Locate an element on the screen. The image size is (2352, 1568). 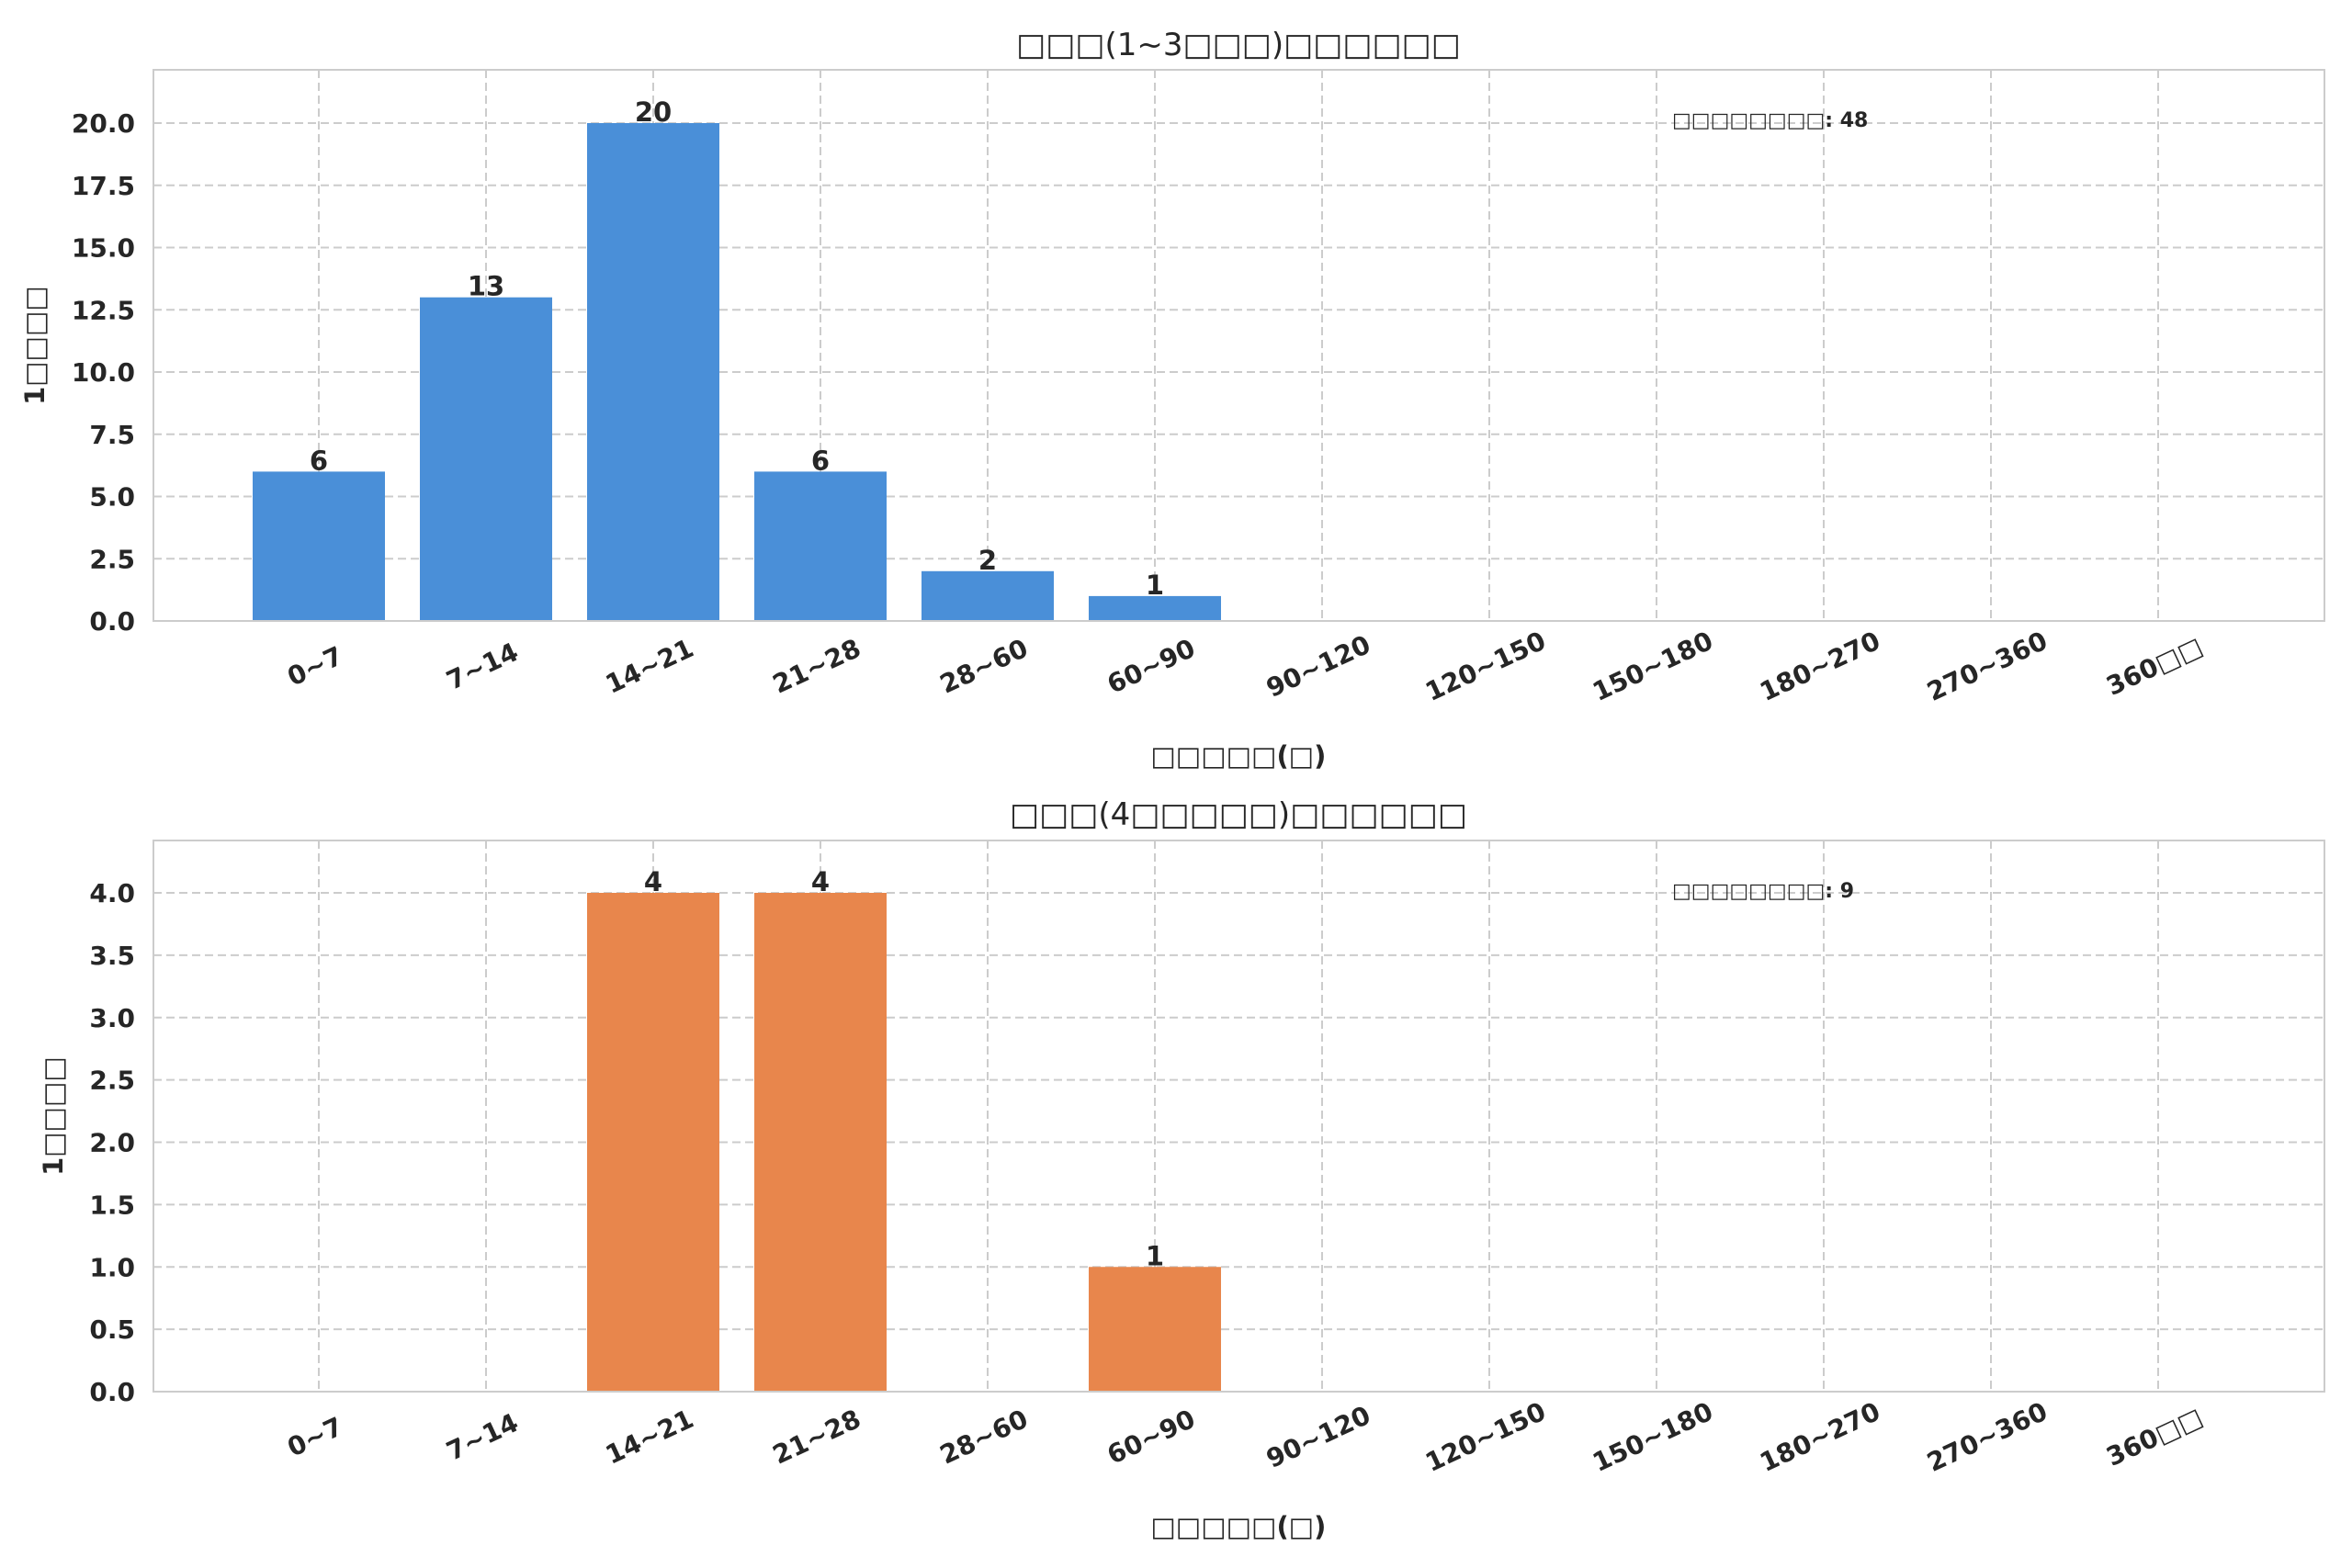
total-count-annotation: □□□□□□□□: 48 is located at coordinates (1770, 120).